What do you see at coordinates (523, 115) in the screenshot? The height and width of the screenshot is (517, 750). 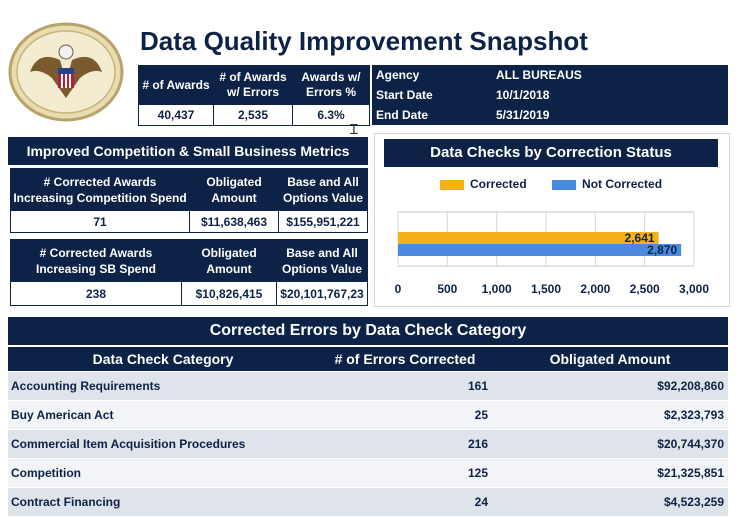 I see `end-date-value: 5/31/2019` at bounding box center [523, 115].